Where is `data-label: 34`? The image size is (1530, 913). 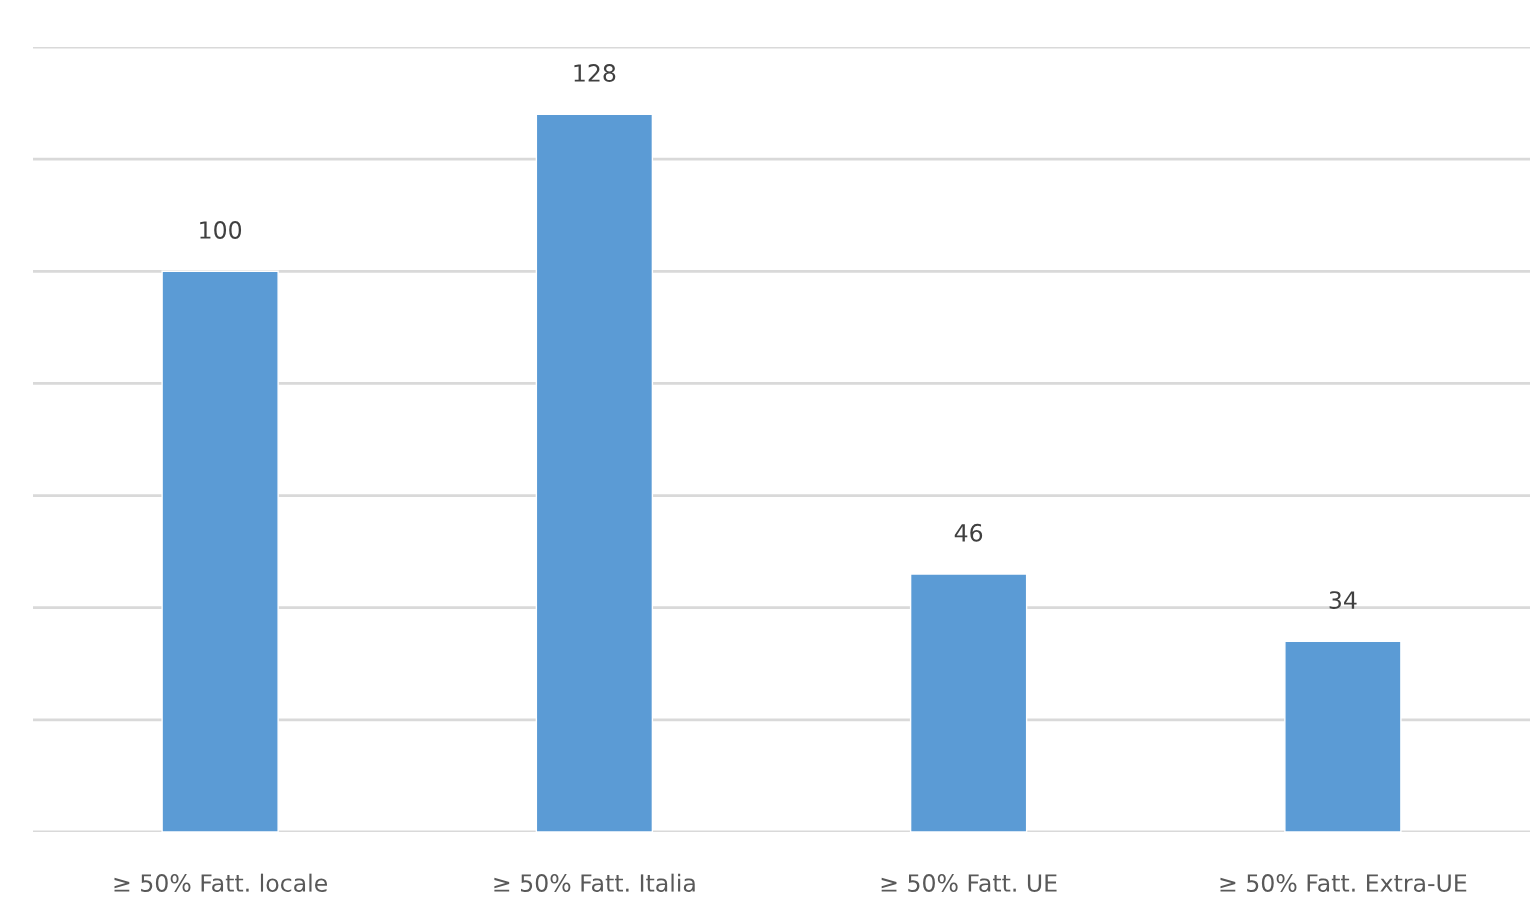 data-label: 34 is located at coordinates (1343, 600).